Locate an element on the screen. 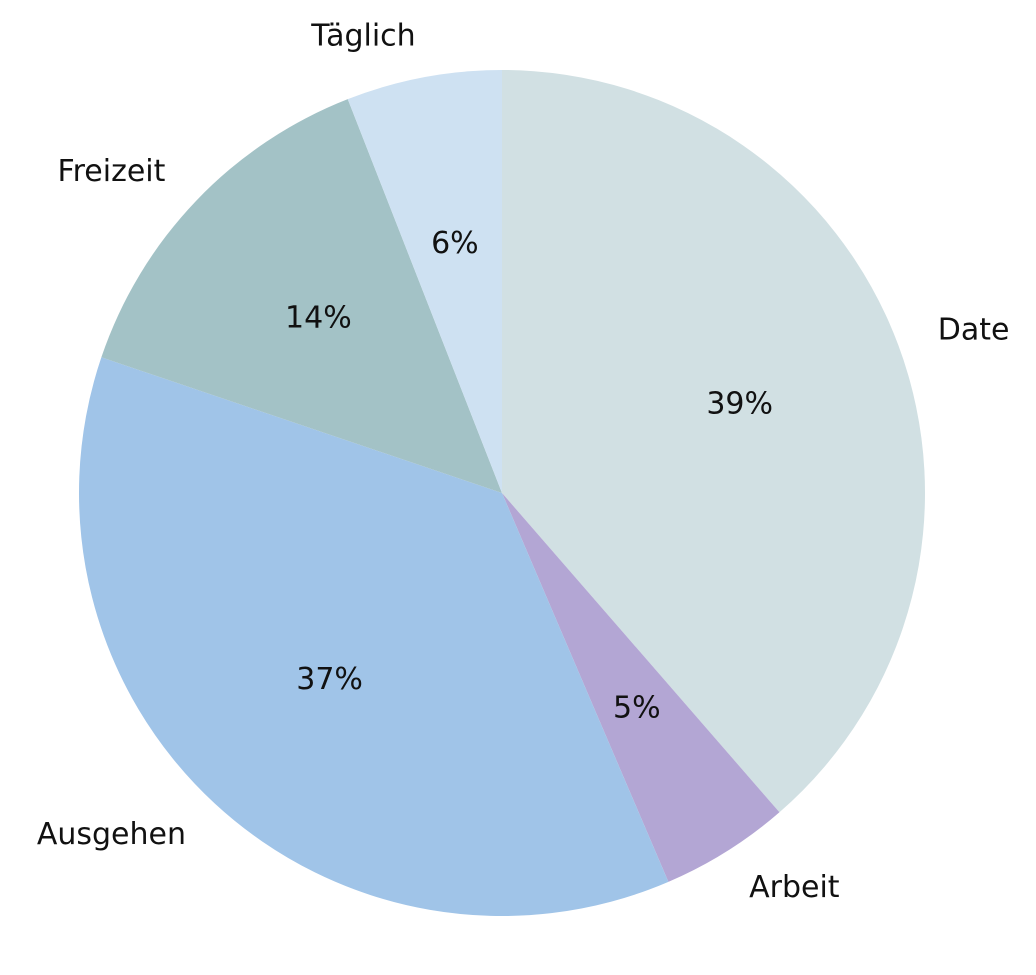 This screenshot has height=975, width=1036. pie-category-label-taeglich: Täglich is located at coordinates (362, 35).